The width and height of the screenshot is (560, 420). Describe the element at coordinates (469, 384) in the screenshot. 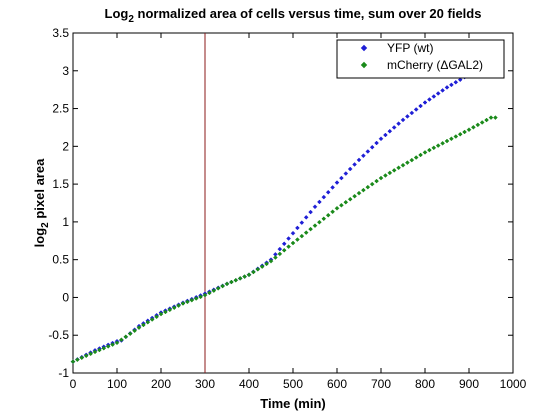

I see `x-tick-label: 900` at that location.